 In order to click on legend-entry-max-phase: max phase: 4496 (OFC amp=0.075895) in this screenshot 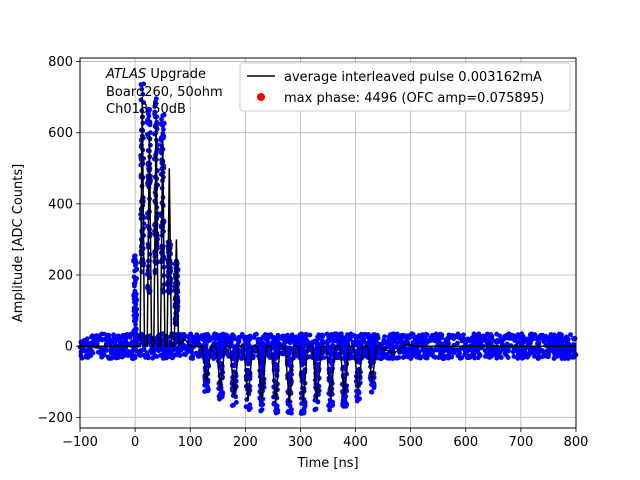, I will do `click(414, 98)`.